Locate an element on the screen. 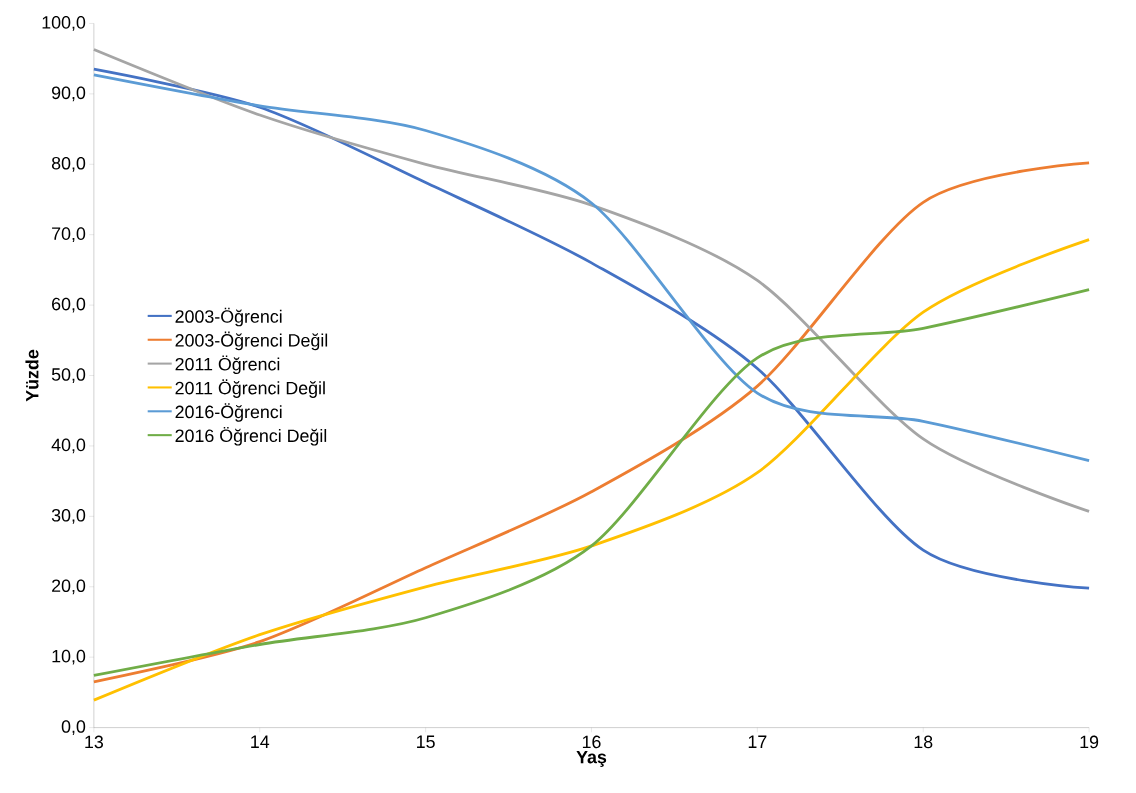  y-axis-title: Yüzde is located at coordinates (32, 375).